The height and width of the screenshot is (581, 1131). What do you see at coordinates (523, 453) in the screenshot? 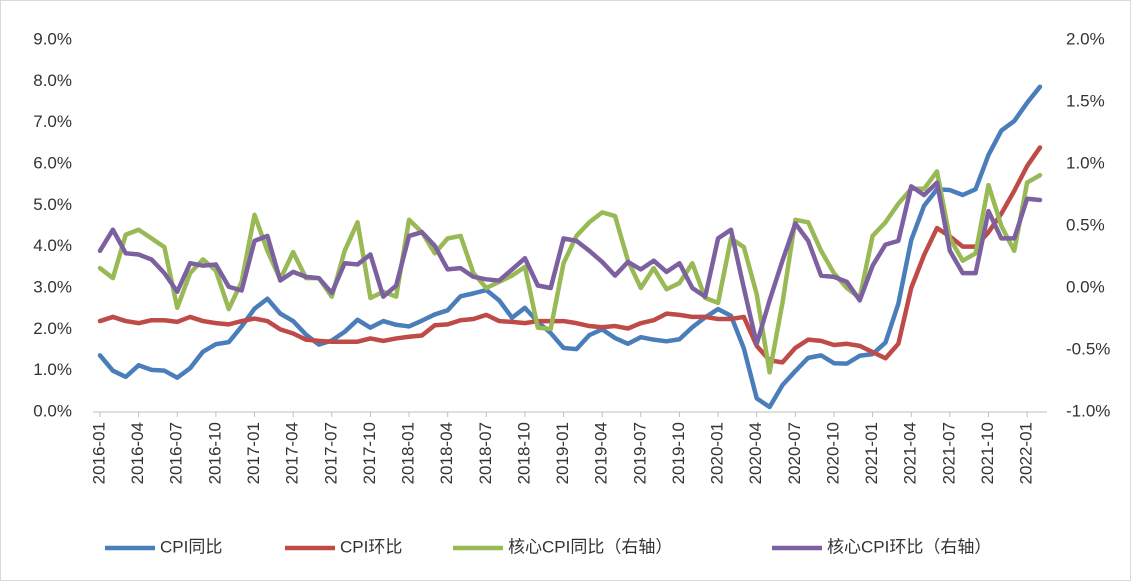
I see `x-tick-label: 2018-10` at bounding box center [523, 453].